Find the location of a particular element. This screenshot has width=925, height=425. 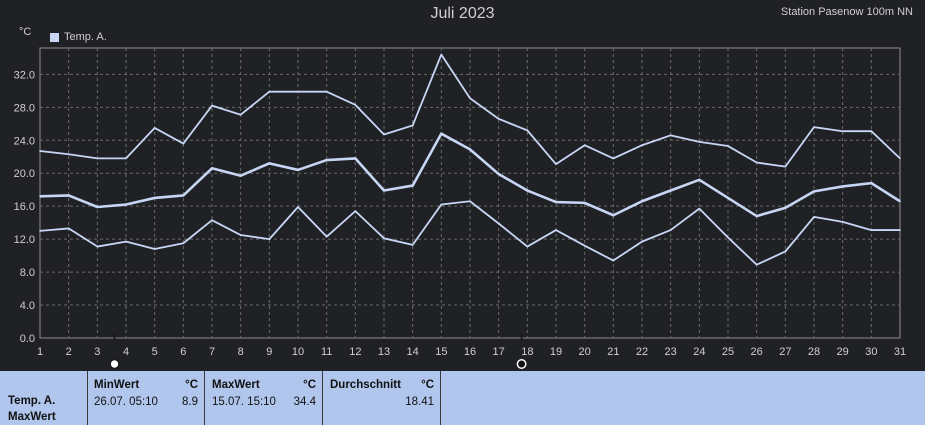

x-tick-label: 24 is located at coordinates (699, 352).